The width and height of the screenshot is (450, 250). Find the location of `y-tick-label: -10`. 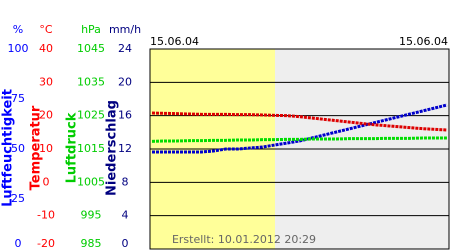

y-tick-label: -10 is located at coordinates (46, 215).